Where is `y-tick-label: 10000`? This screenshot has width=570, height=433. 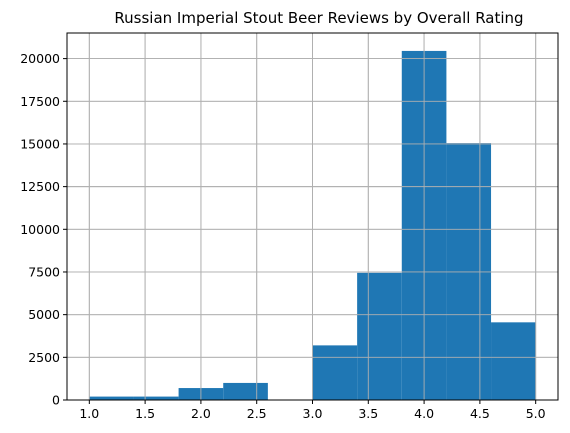 y-tick-label: 10000 is located at coordinates (40, 229).